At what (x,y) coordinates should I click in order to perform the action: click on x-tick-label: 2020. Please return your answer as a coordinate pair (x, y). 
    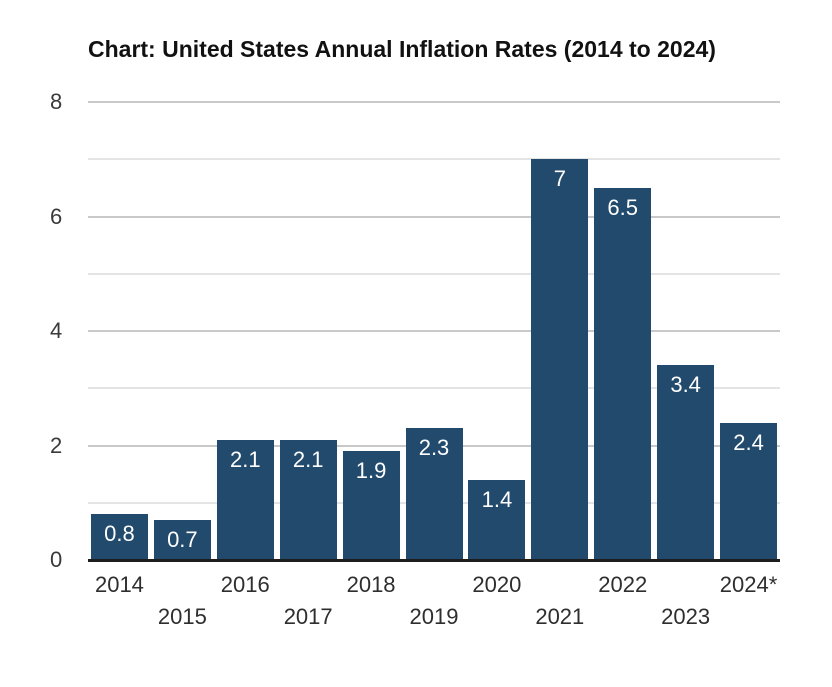
    Looking at the image, I should click on (497, 584).